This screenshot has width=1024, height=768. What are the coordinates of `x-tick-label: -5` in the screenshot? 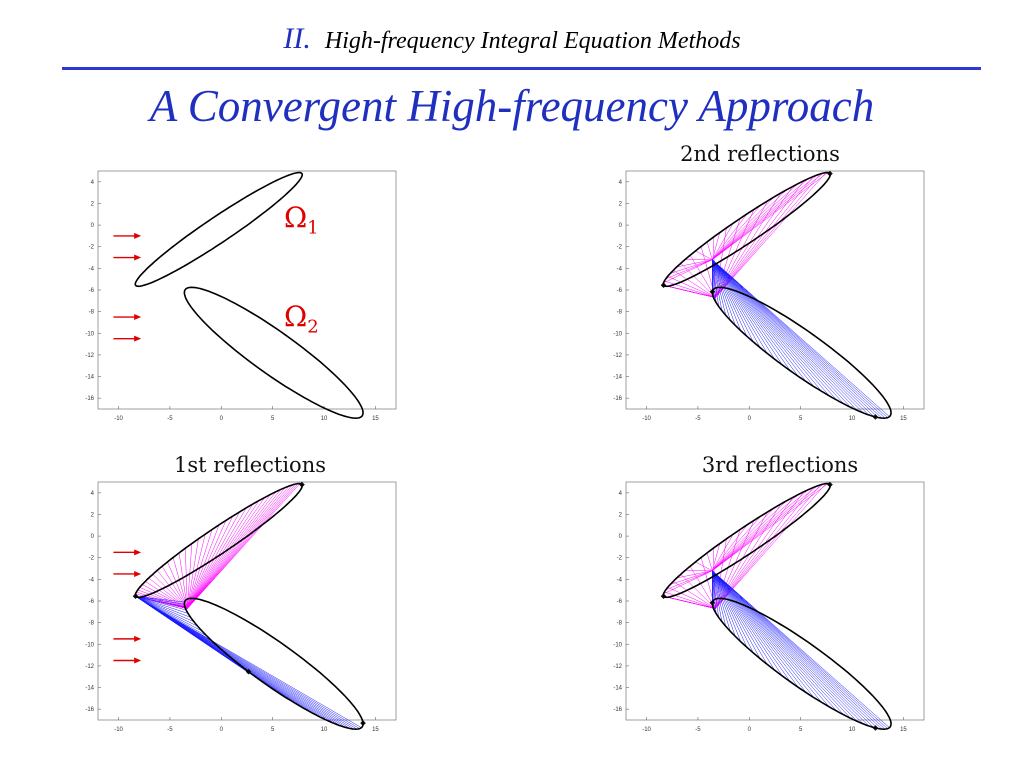 It's located at (698, 730).